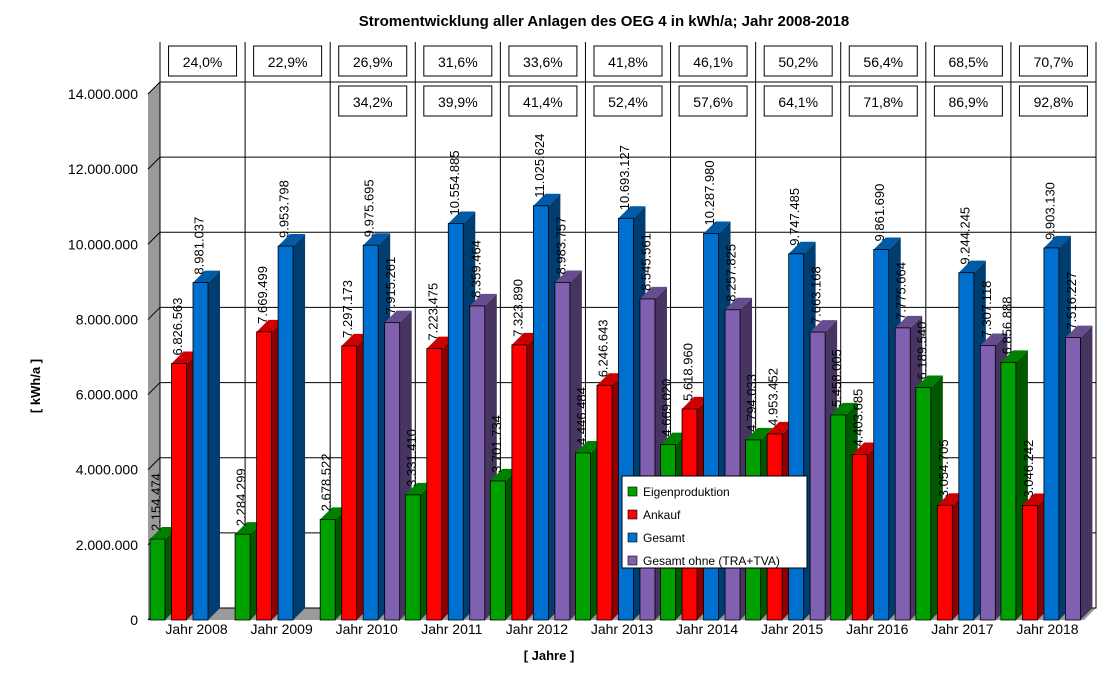 The height and width of the screenshot is (673, 1116). What do you see at coordinates (154, 313) in the screenshot?
I see `gridline-side` at bounding box center [154, 313].